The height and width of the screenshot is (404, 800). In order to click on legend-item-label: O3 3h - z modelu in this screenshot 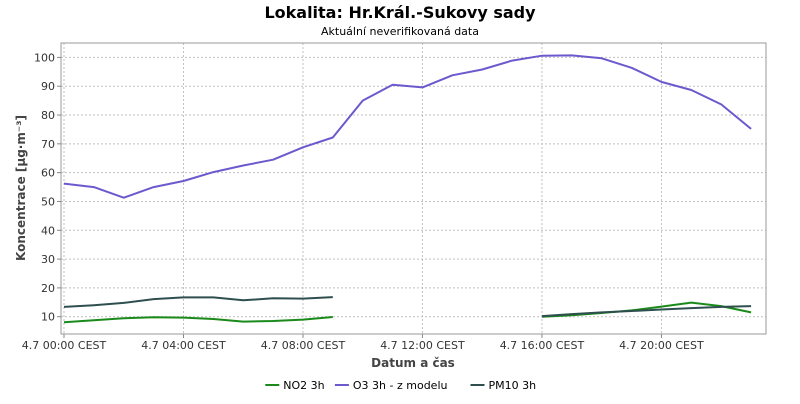, I will do `click(400, 385)`.